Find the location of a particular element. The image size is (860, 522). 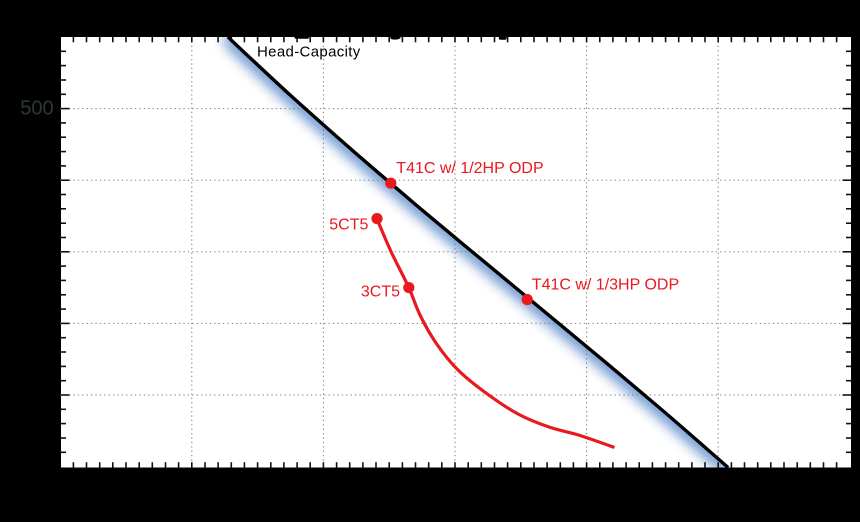

svg-text: 500 is located at coordinates (36, 109).